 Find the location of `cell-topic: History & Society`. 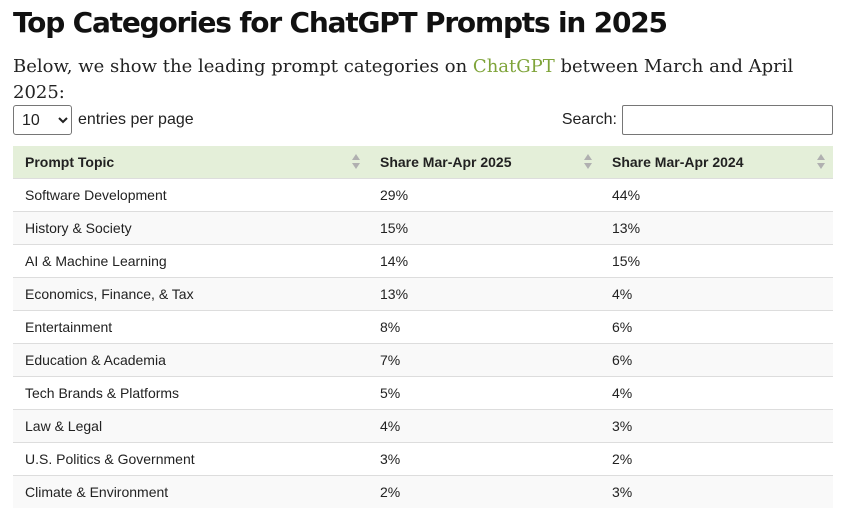

cell-topic: History & Society is located at coordinates (190, 228).